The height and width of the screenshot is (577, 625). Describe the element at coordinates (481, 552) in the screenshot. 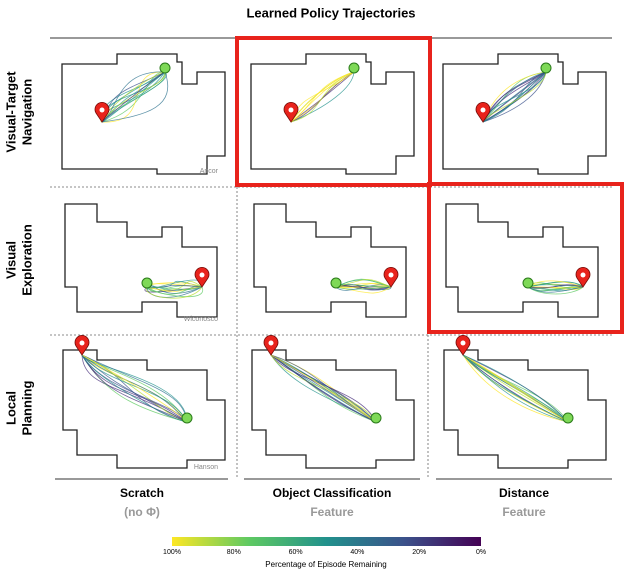

I see `colorbar-tick-label: 0%` at that location.